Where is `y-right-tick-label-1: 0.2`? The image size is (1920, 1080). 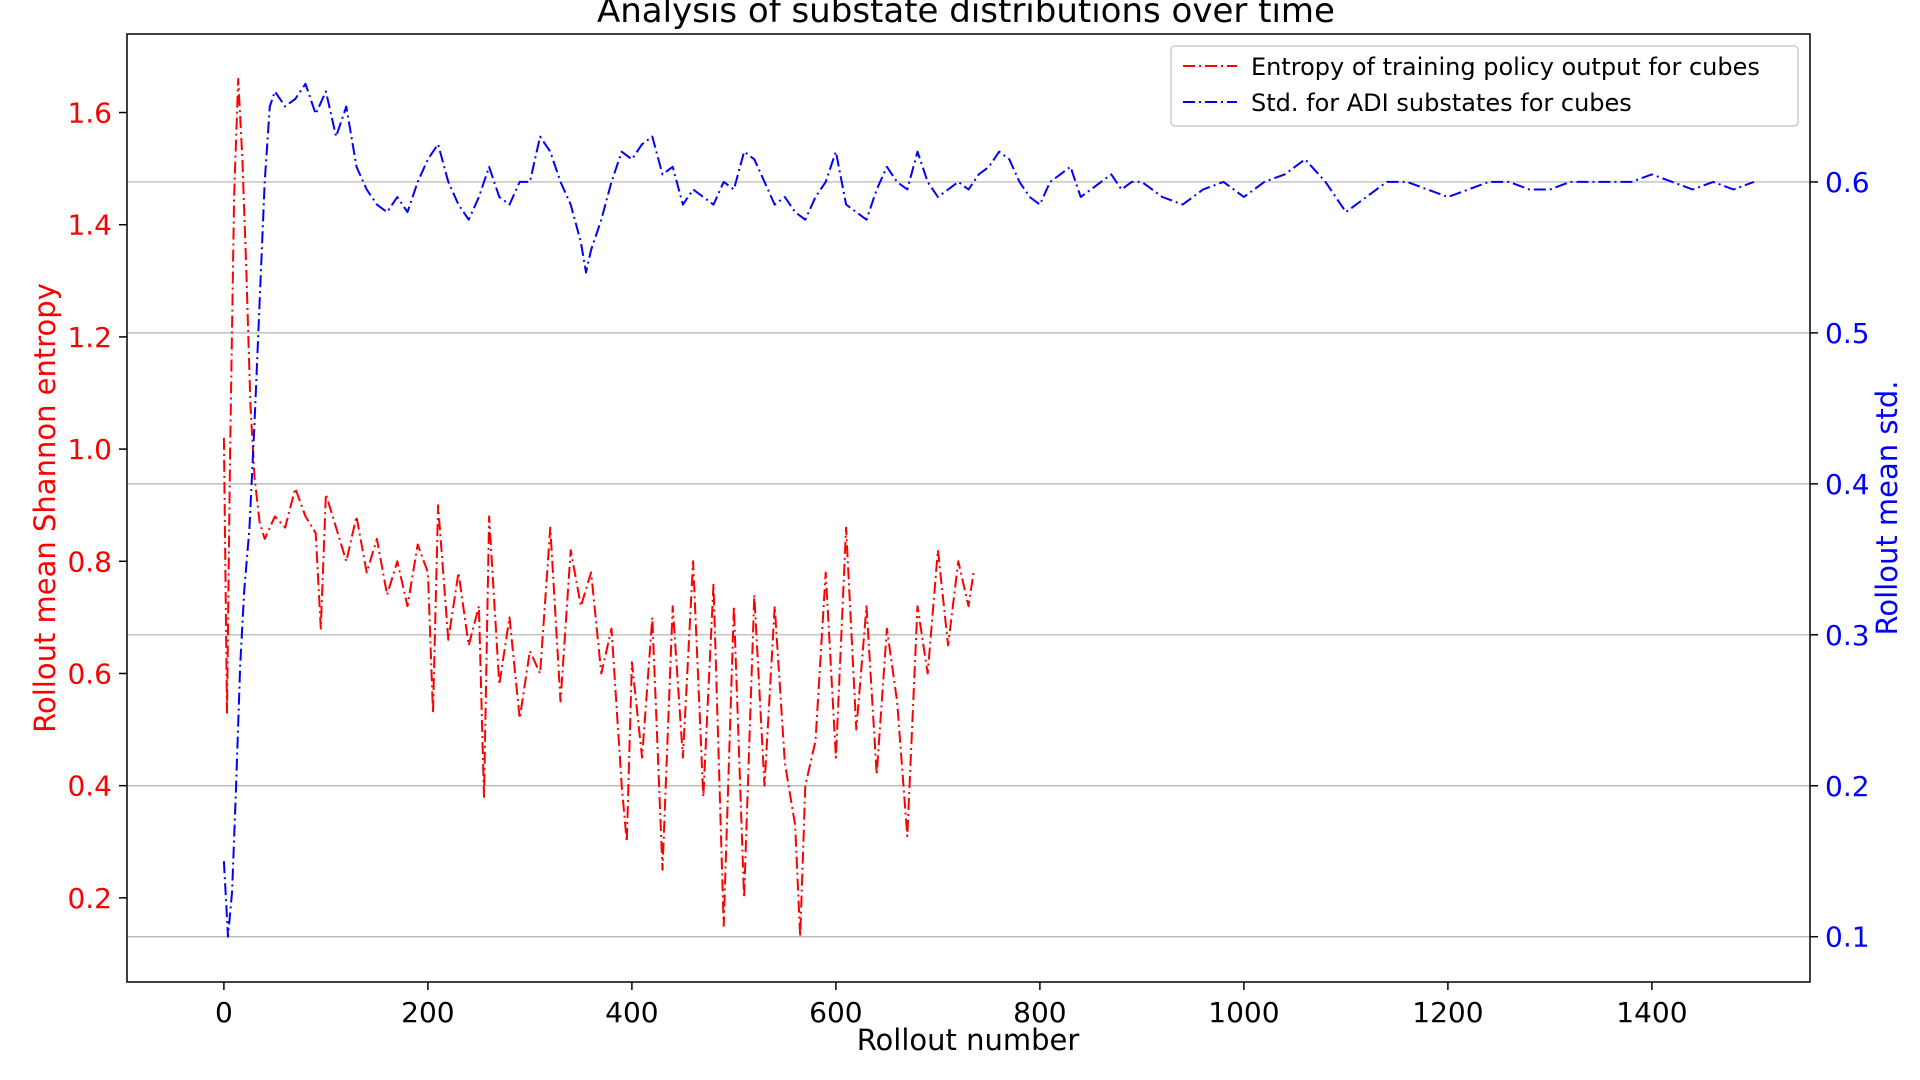 y-right-tick-label-1: 0.2 is located at coordinates (1847, 786).